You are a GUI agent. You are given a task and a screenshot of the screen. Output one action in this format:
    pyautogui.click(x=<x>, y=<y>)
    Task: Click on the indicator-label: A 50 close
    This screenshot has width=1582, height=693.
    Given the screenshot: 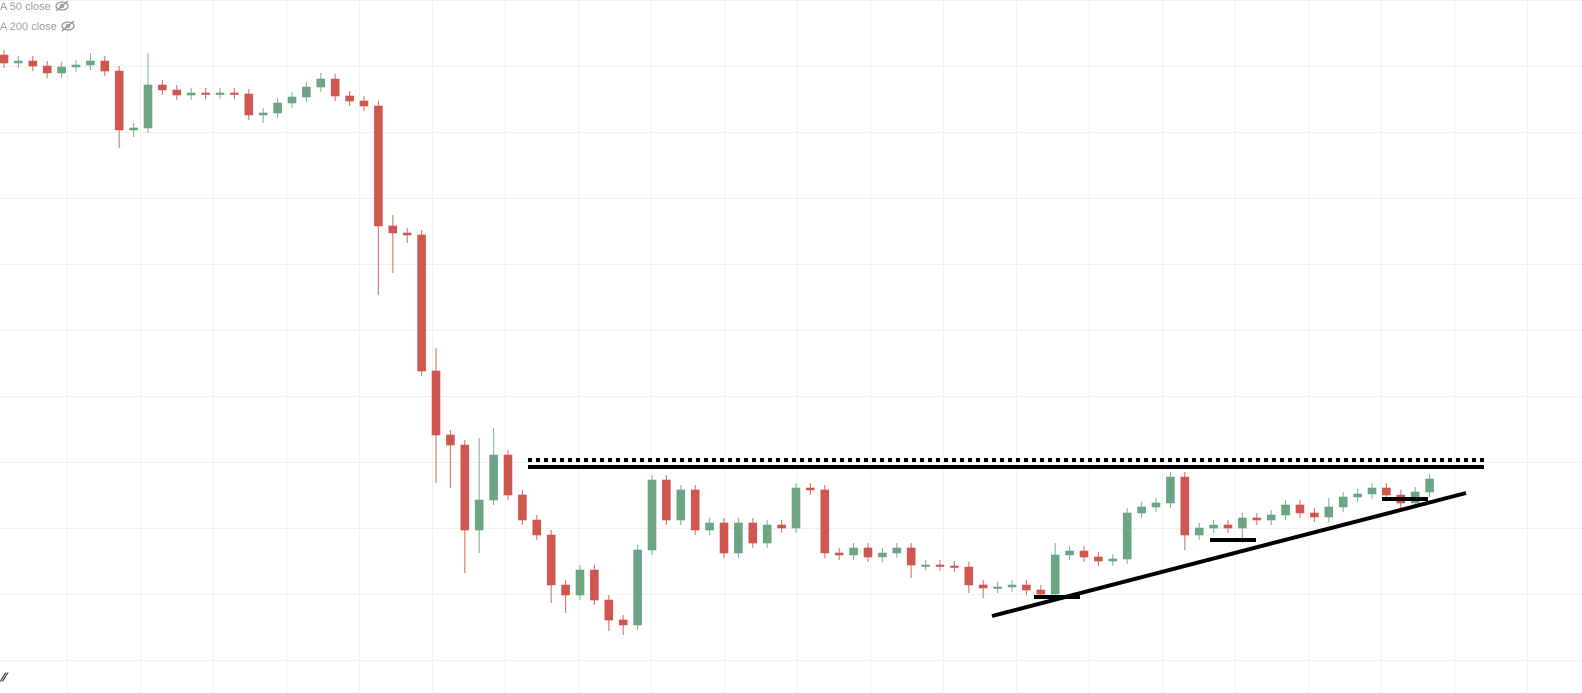 What is the action you would take?
    pyautogui.click(x=25, y=7)
    